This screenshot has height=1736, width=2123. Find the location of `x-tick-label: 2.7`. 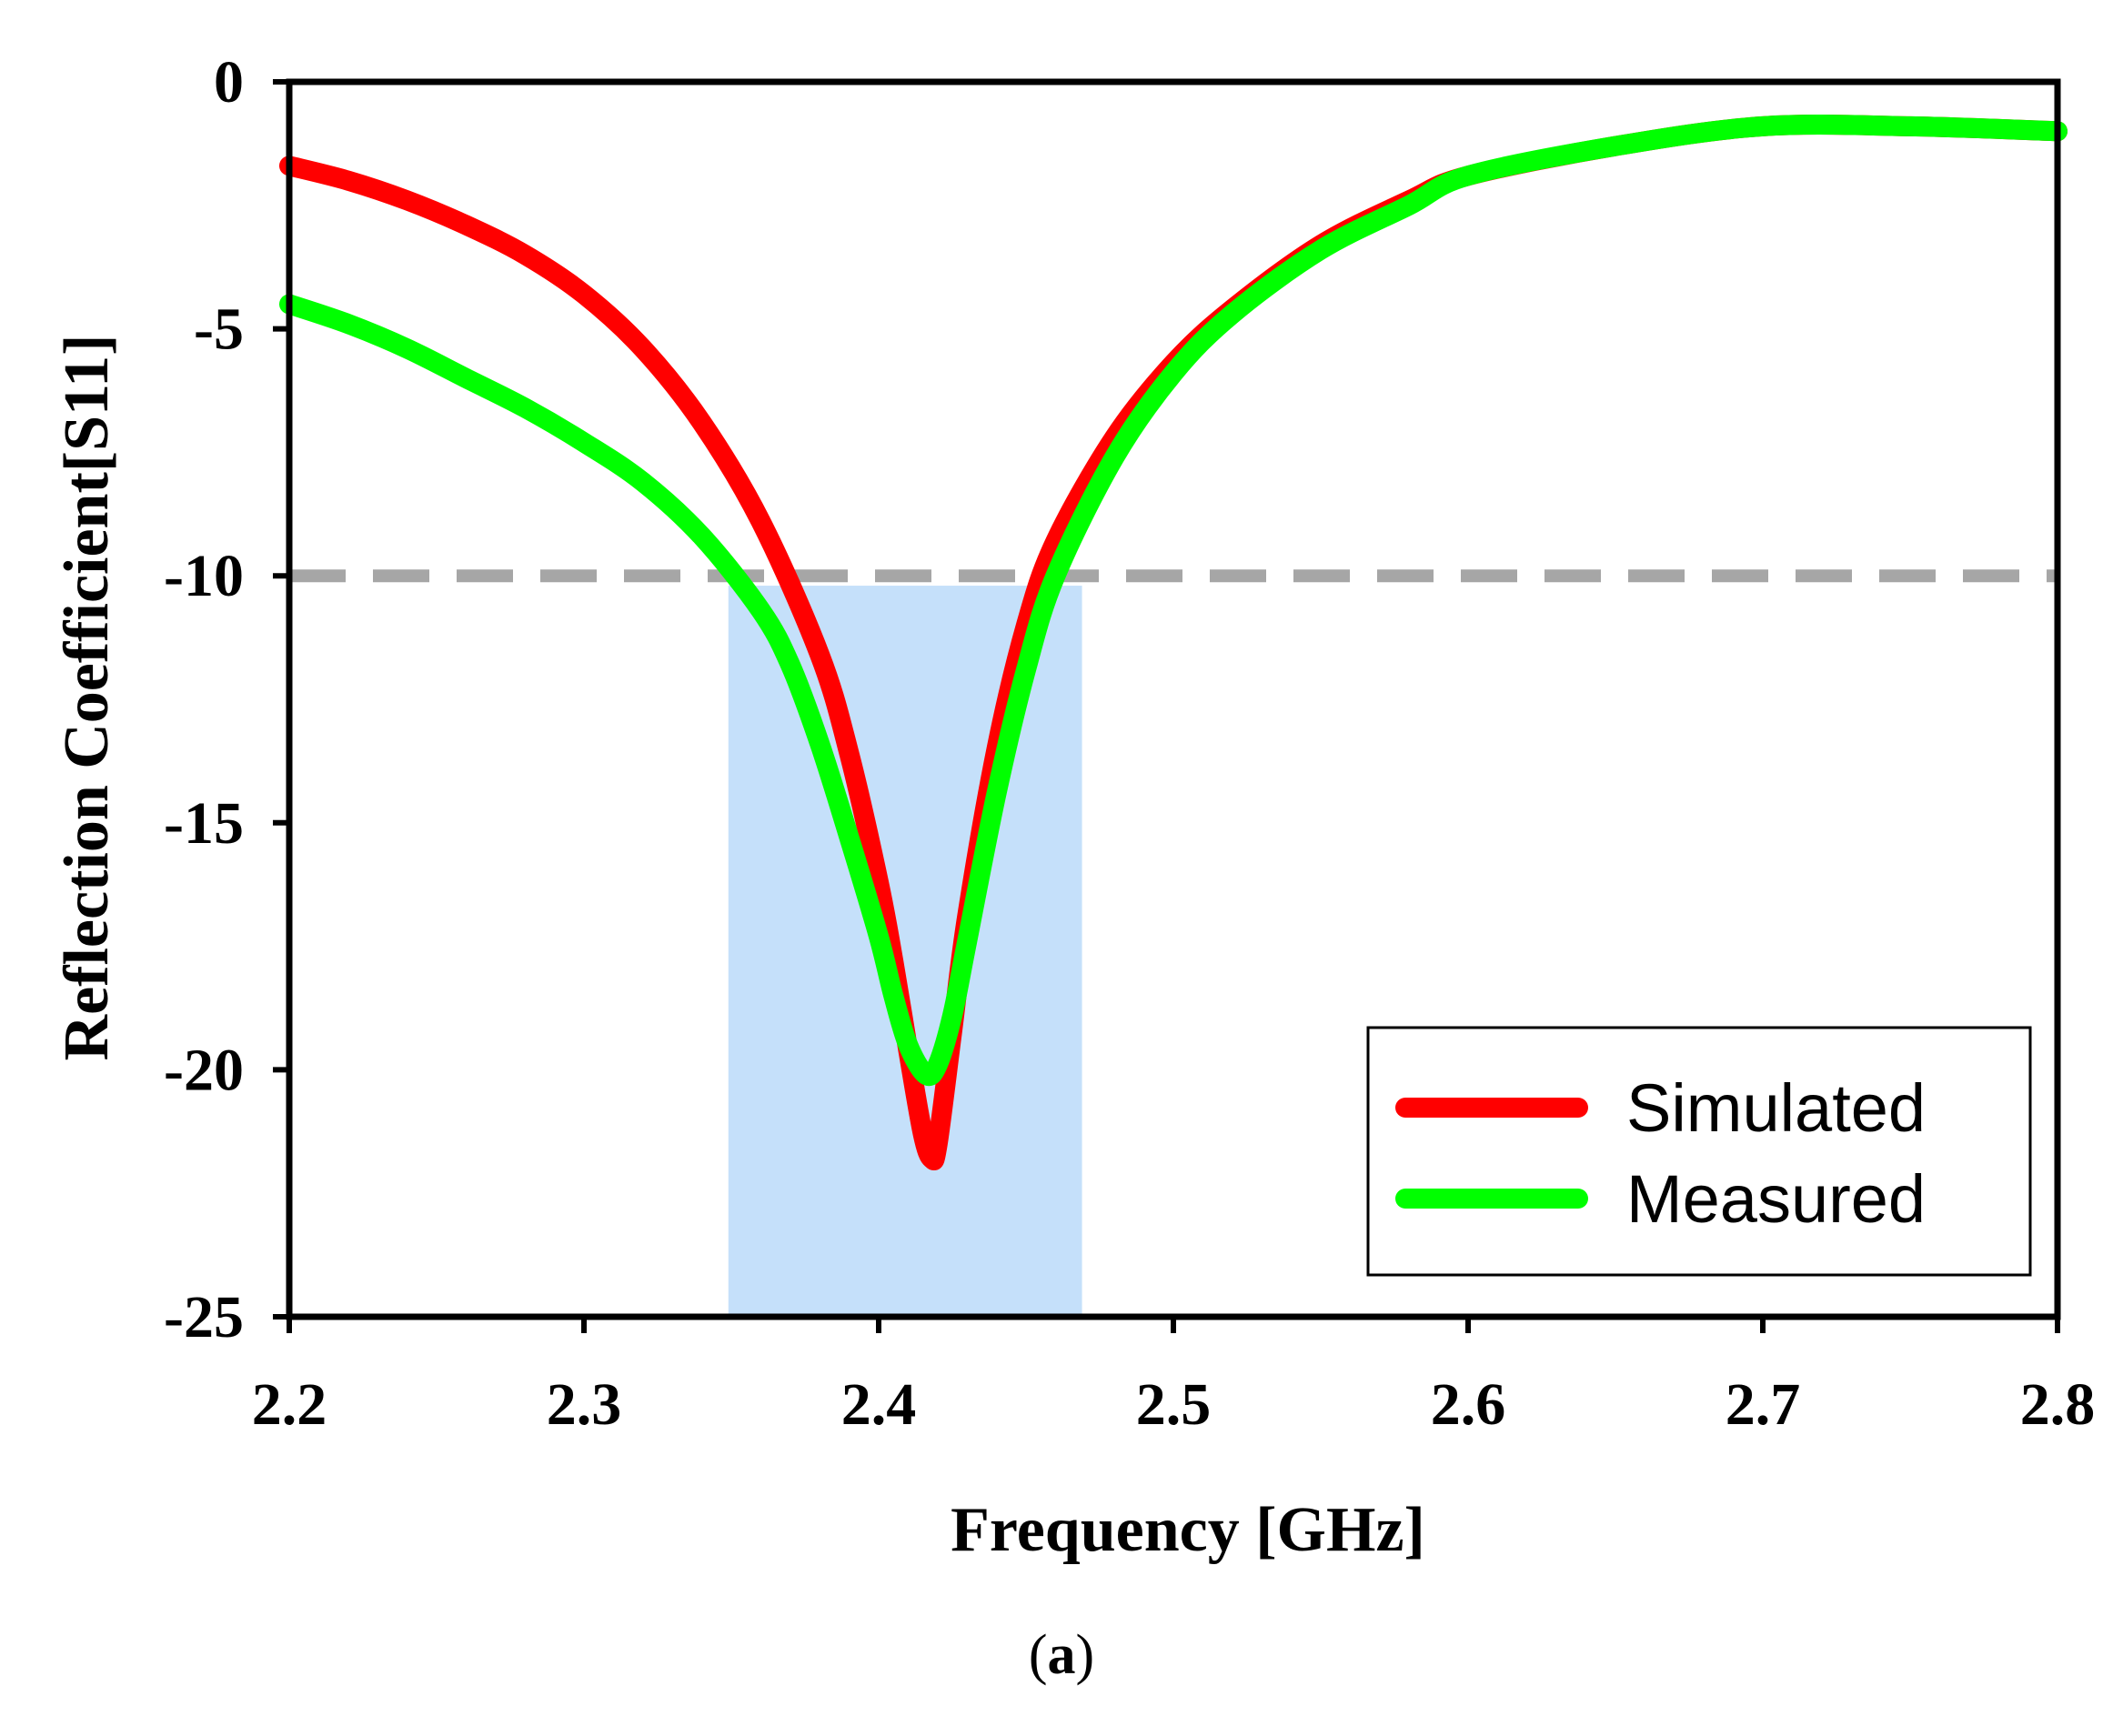

x-tick-label: 2.7 is located at coordinates (1763, 1404).